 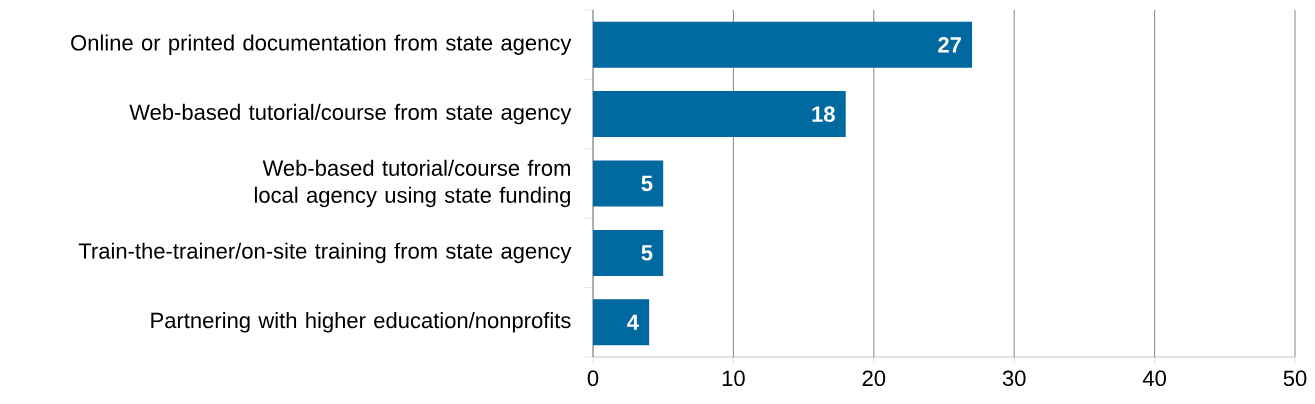 What do you see at coordinates (949, 45) in the screenshot?
I see `data-label: 27` at bounding box center [949, 45].